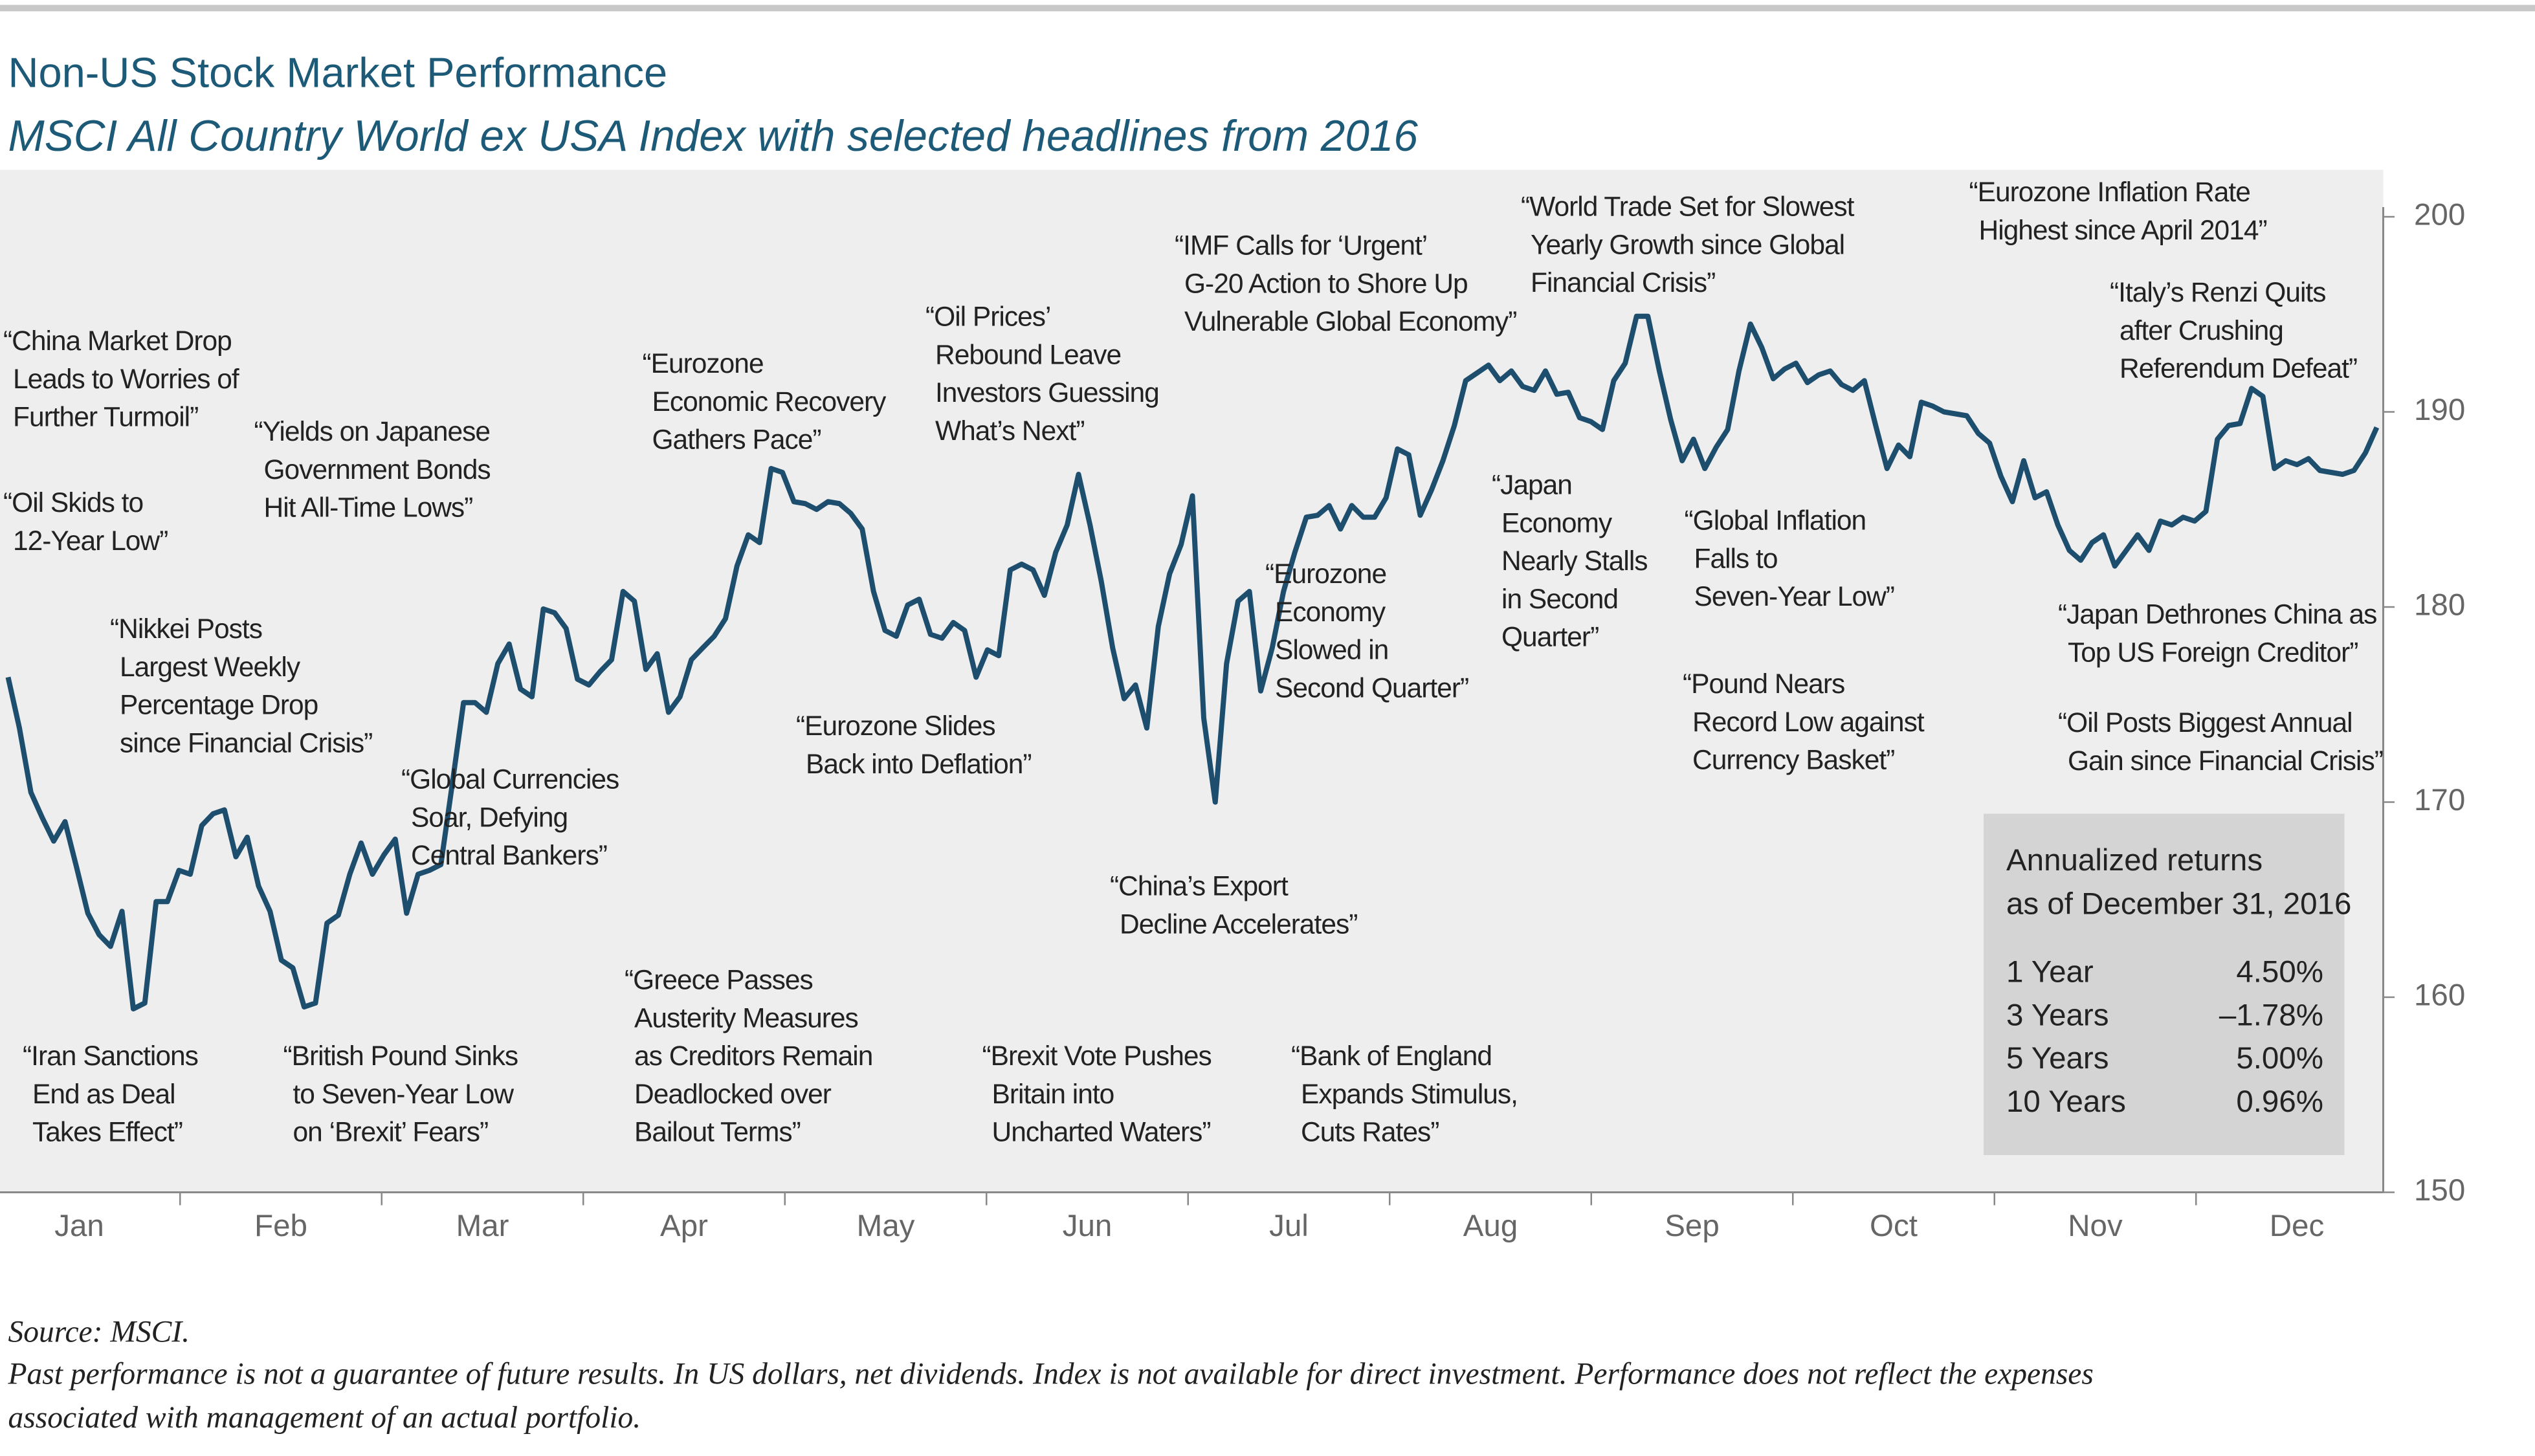 Image resolution: width=2535 pixels, height=1456 pixels. What do you see at coordinates (2164, 984) in the screenshot?
I see `returns-box` at bounding box center [2164, 984].